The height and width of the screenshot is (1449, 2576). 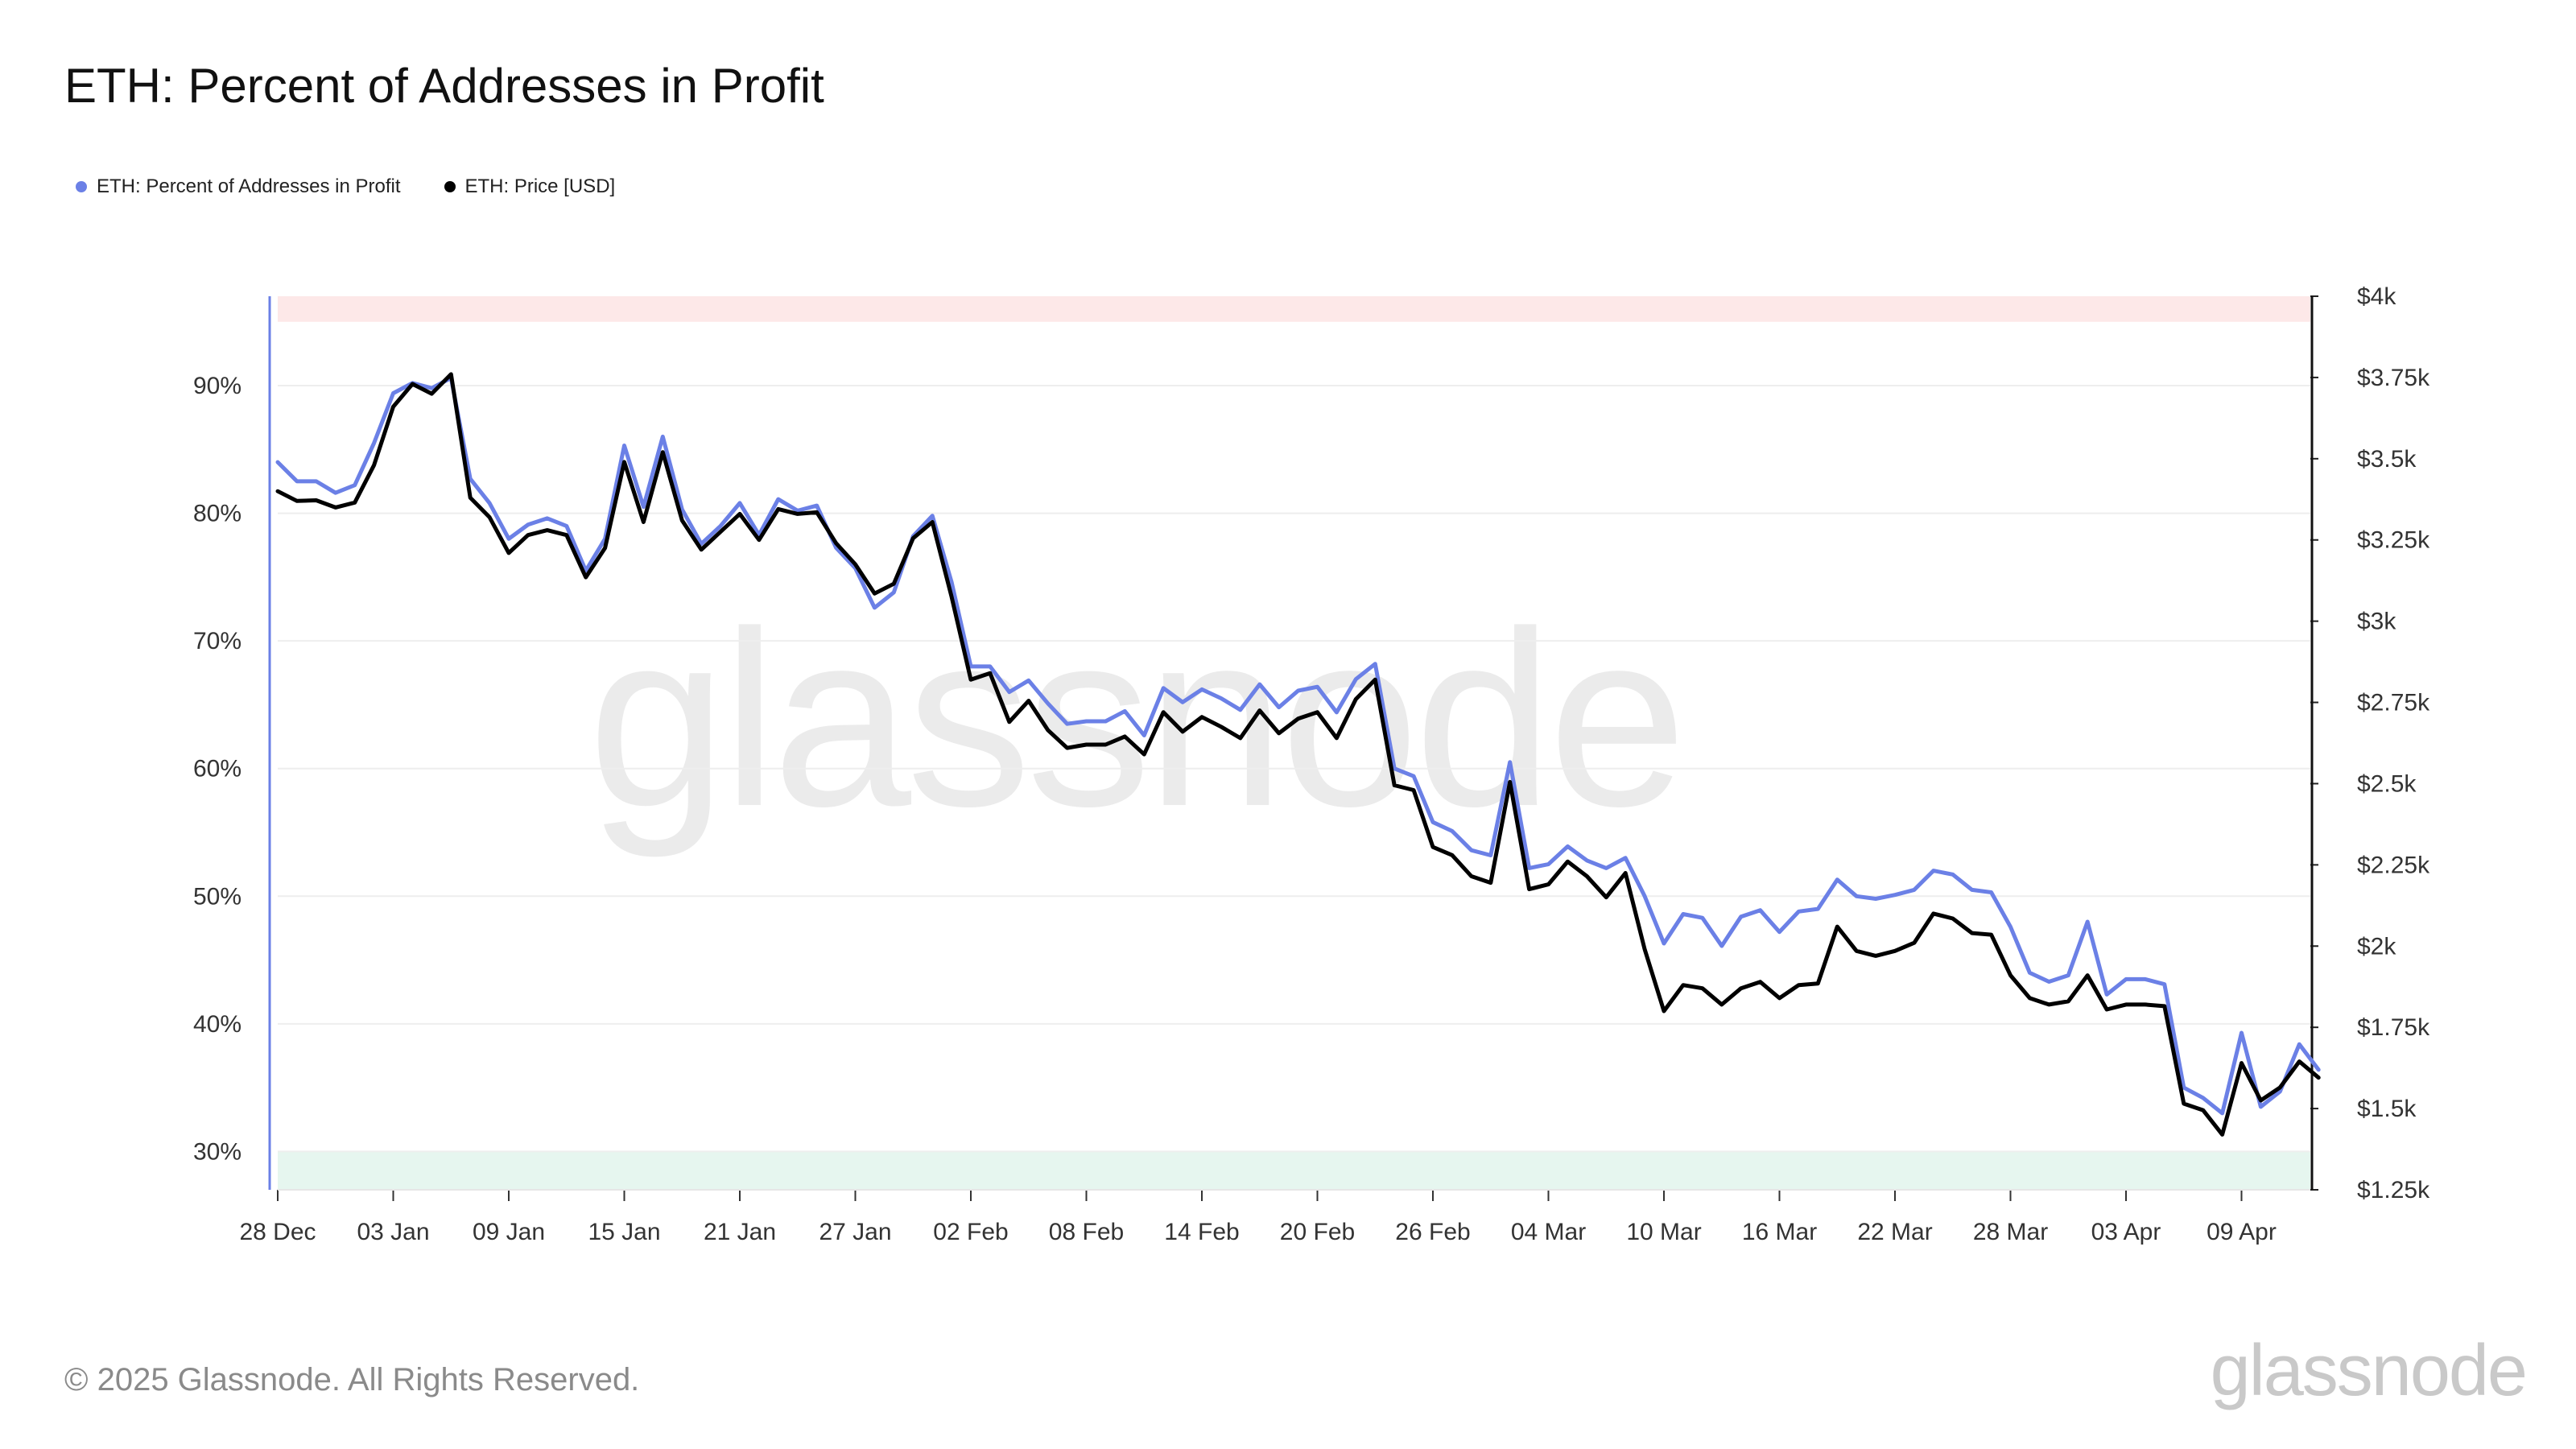 I want to click on x-tick-label: 03 Jan, so click(x=393, y=1232).